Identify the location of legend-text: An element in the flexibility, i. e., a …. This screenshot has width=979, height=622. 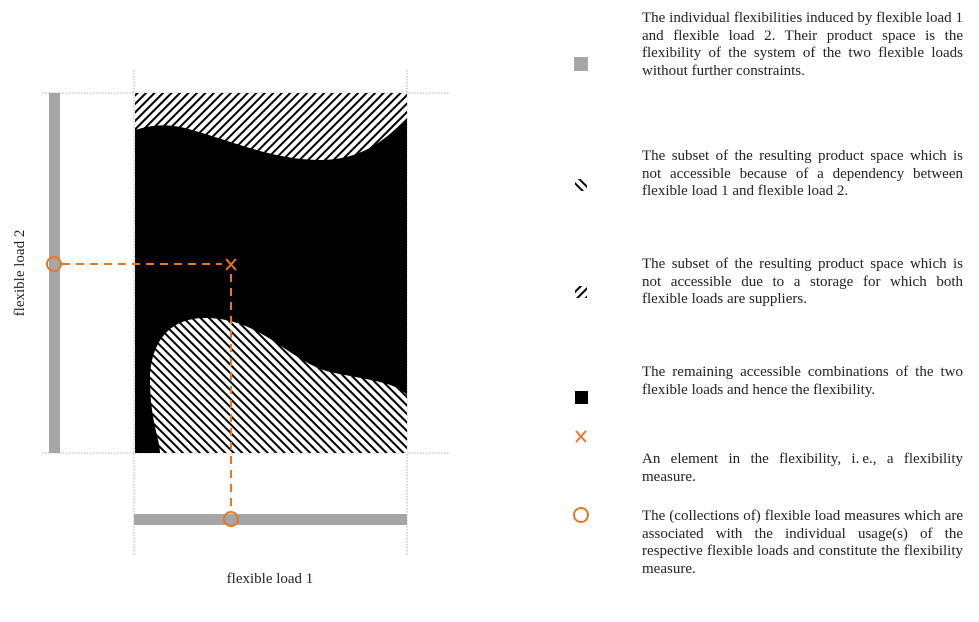
(802, 468).